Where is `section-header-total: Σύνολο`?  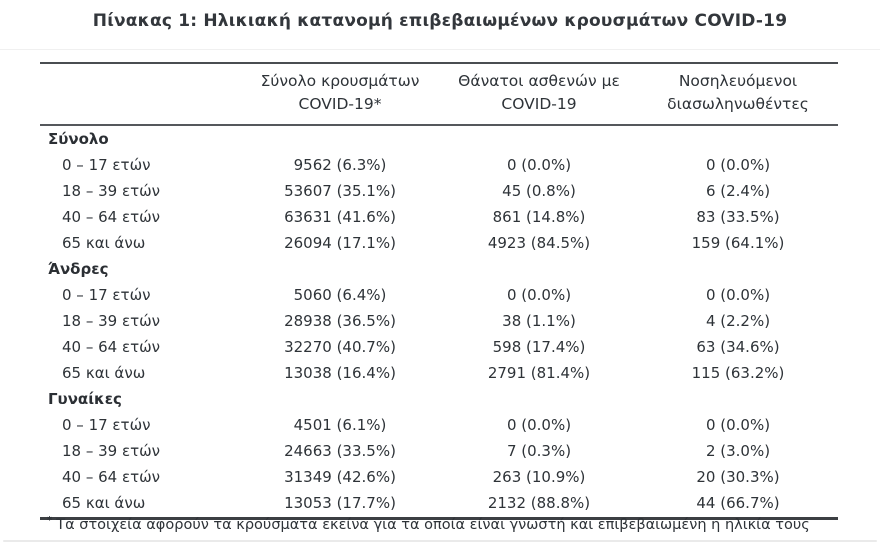 section-header-total: Σύνολο is located at coordinates (439, 139).